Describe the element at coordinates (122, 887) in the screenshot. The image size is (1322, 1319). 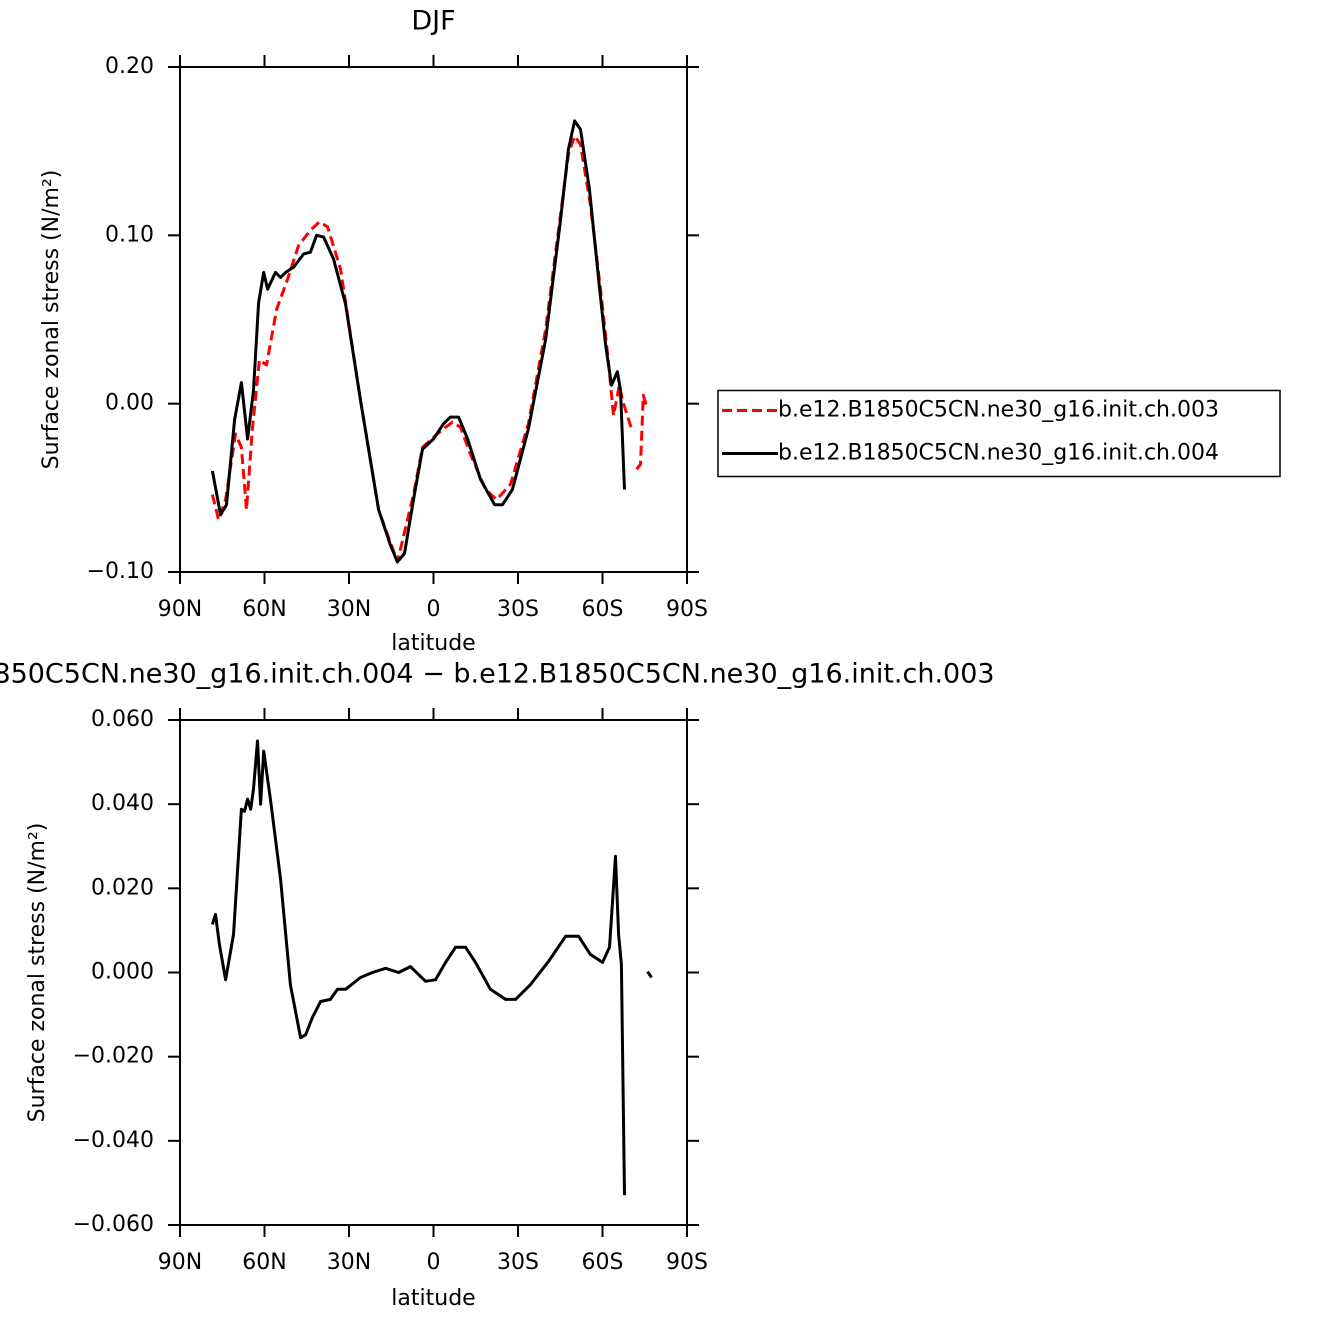
I see `y-tick-label: 0.020` at that location.